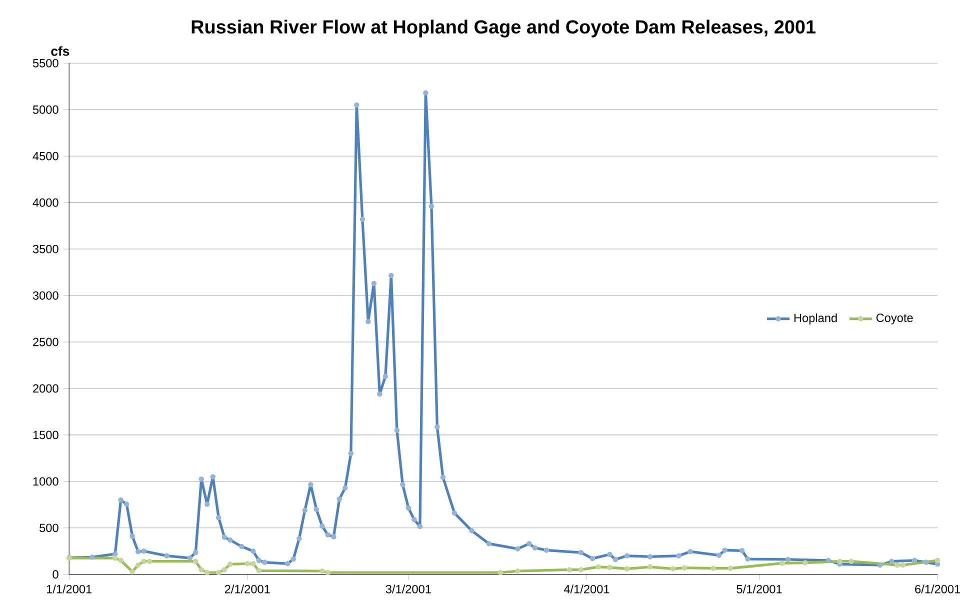 This screenshot has height=608, width=965. I want to click on x-tick-label: 6/1/2001, so click(937, 589).